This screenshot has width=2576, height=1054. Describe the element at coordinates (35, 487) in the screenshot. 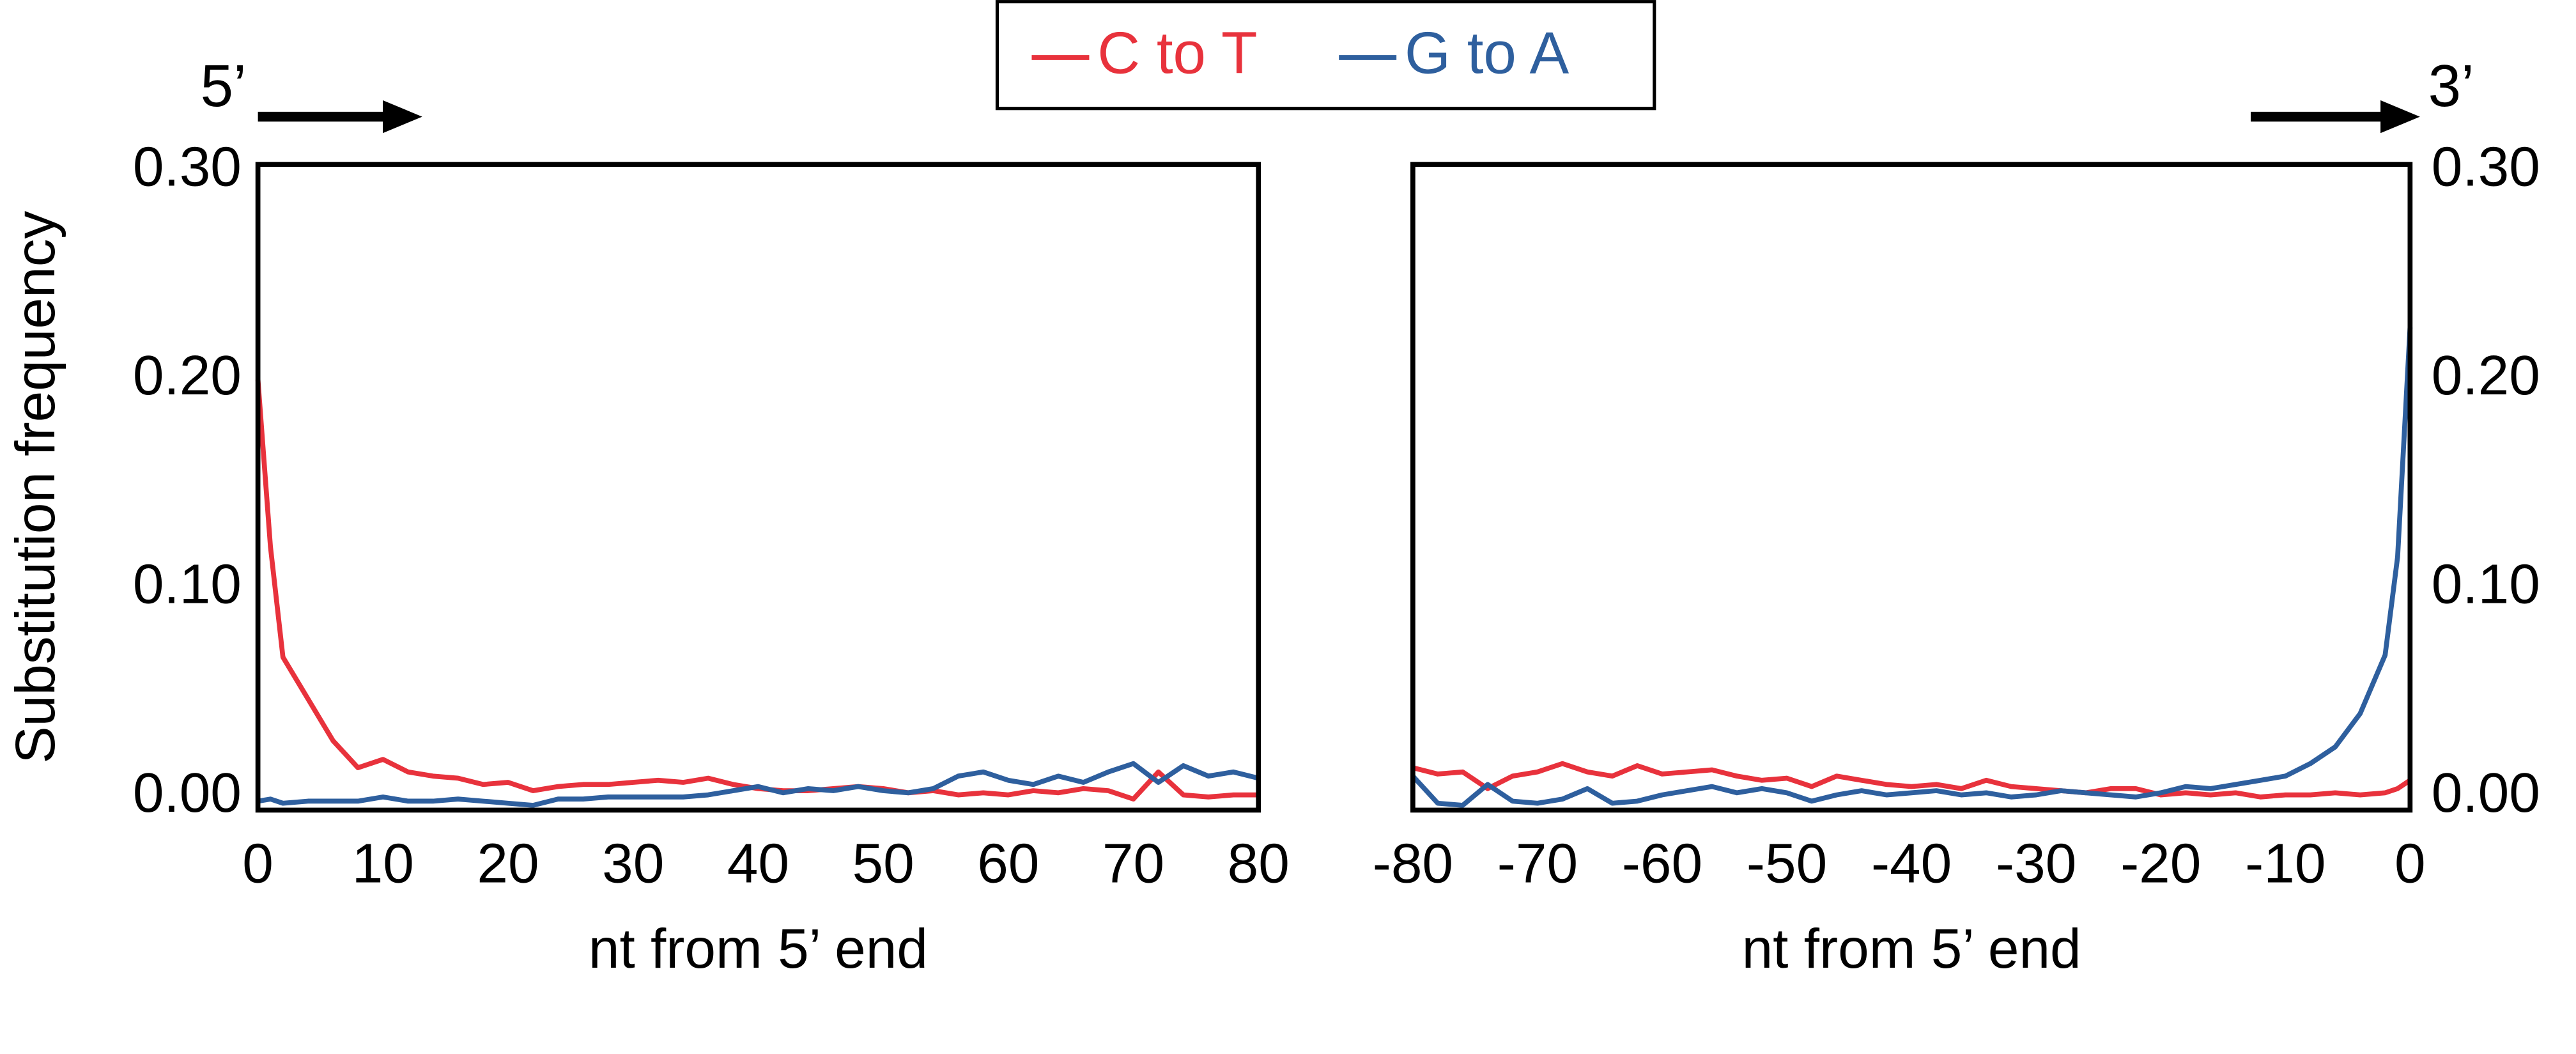

I see `y-axis-title: Substitution frequency` at that location.